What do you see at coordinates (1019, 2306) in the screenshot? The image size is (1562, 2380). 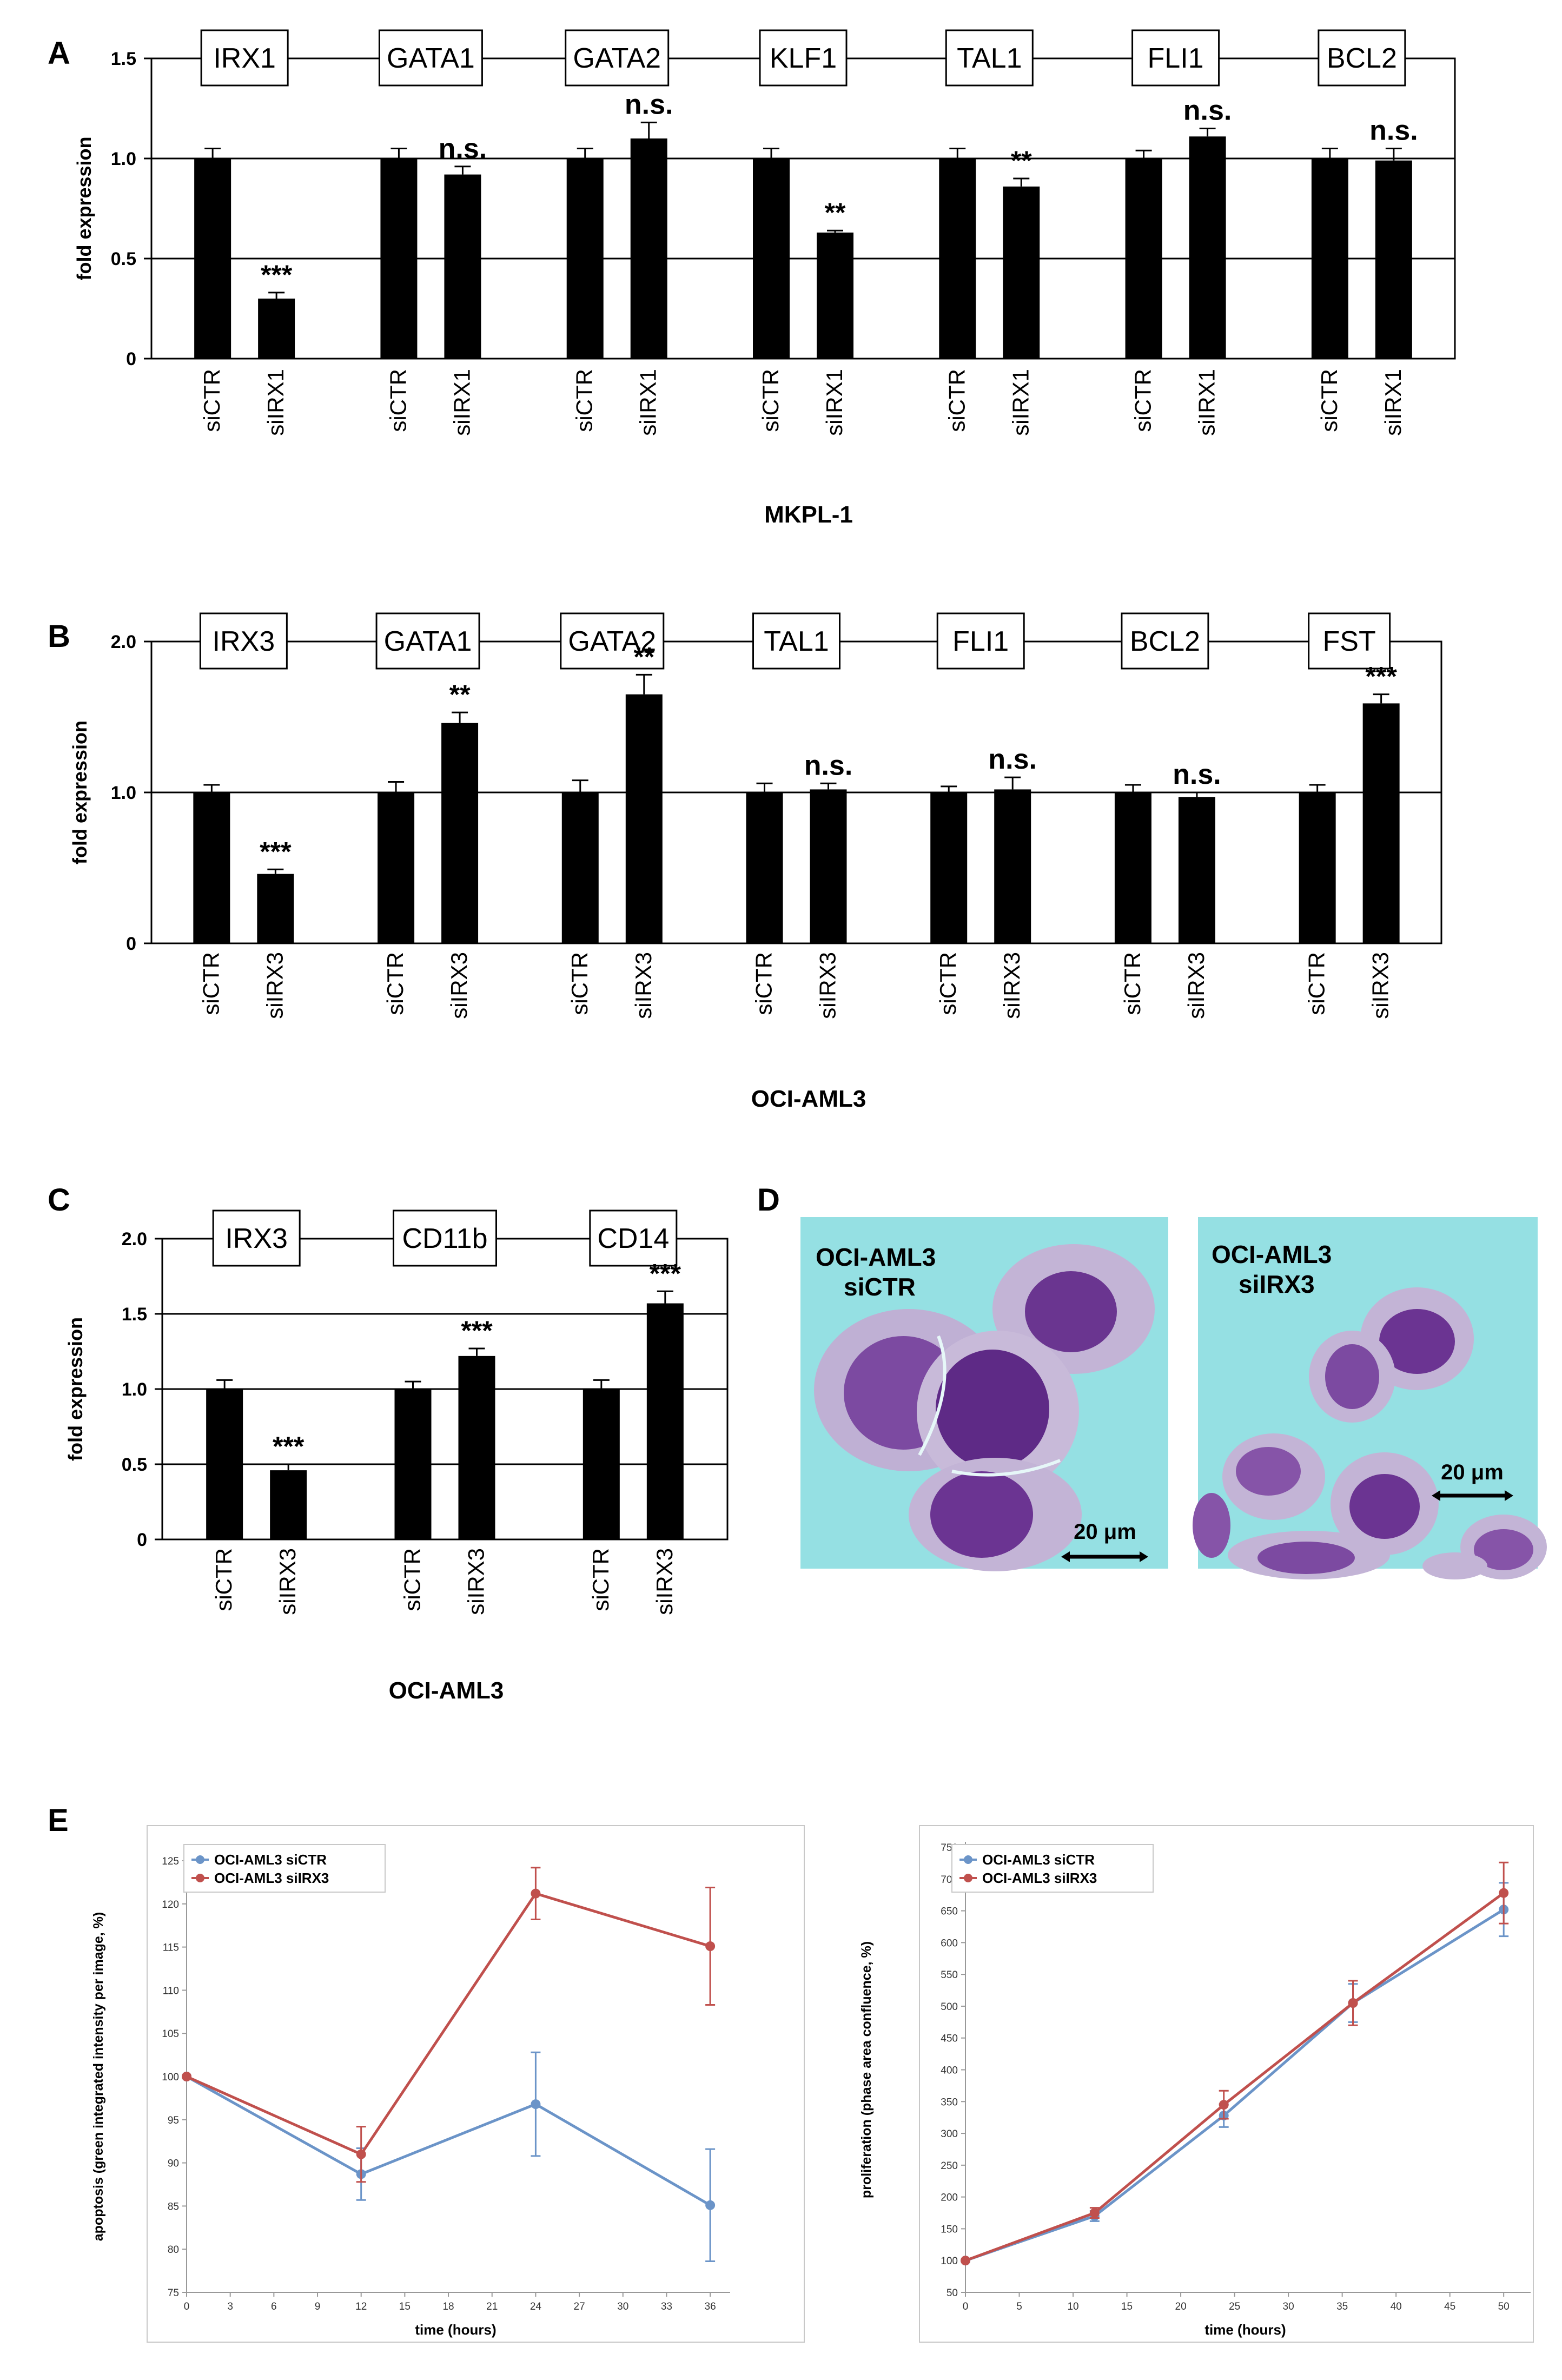 I see `x-tick-label: 5` at bounding box center [1019, 2306].